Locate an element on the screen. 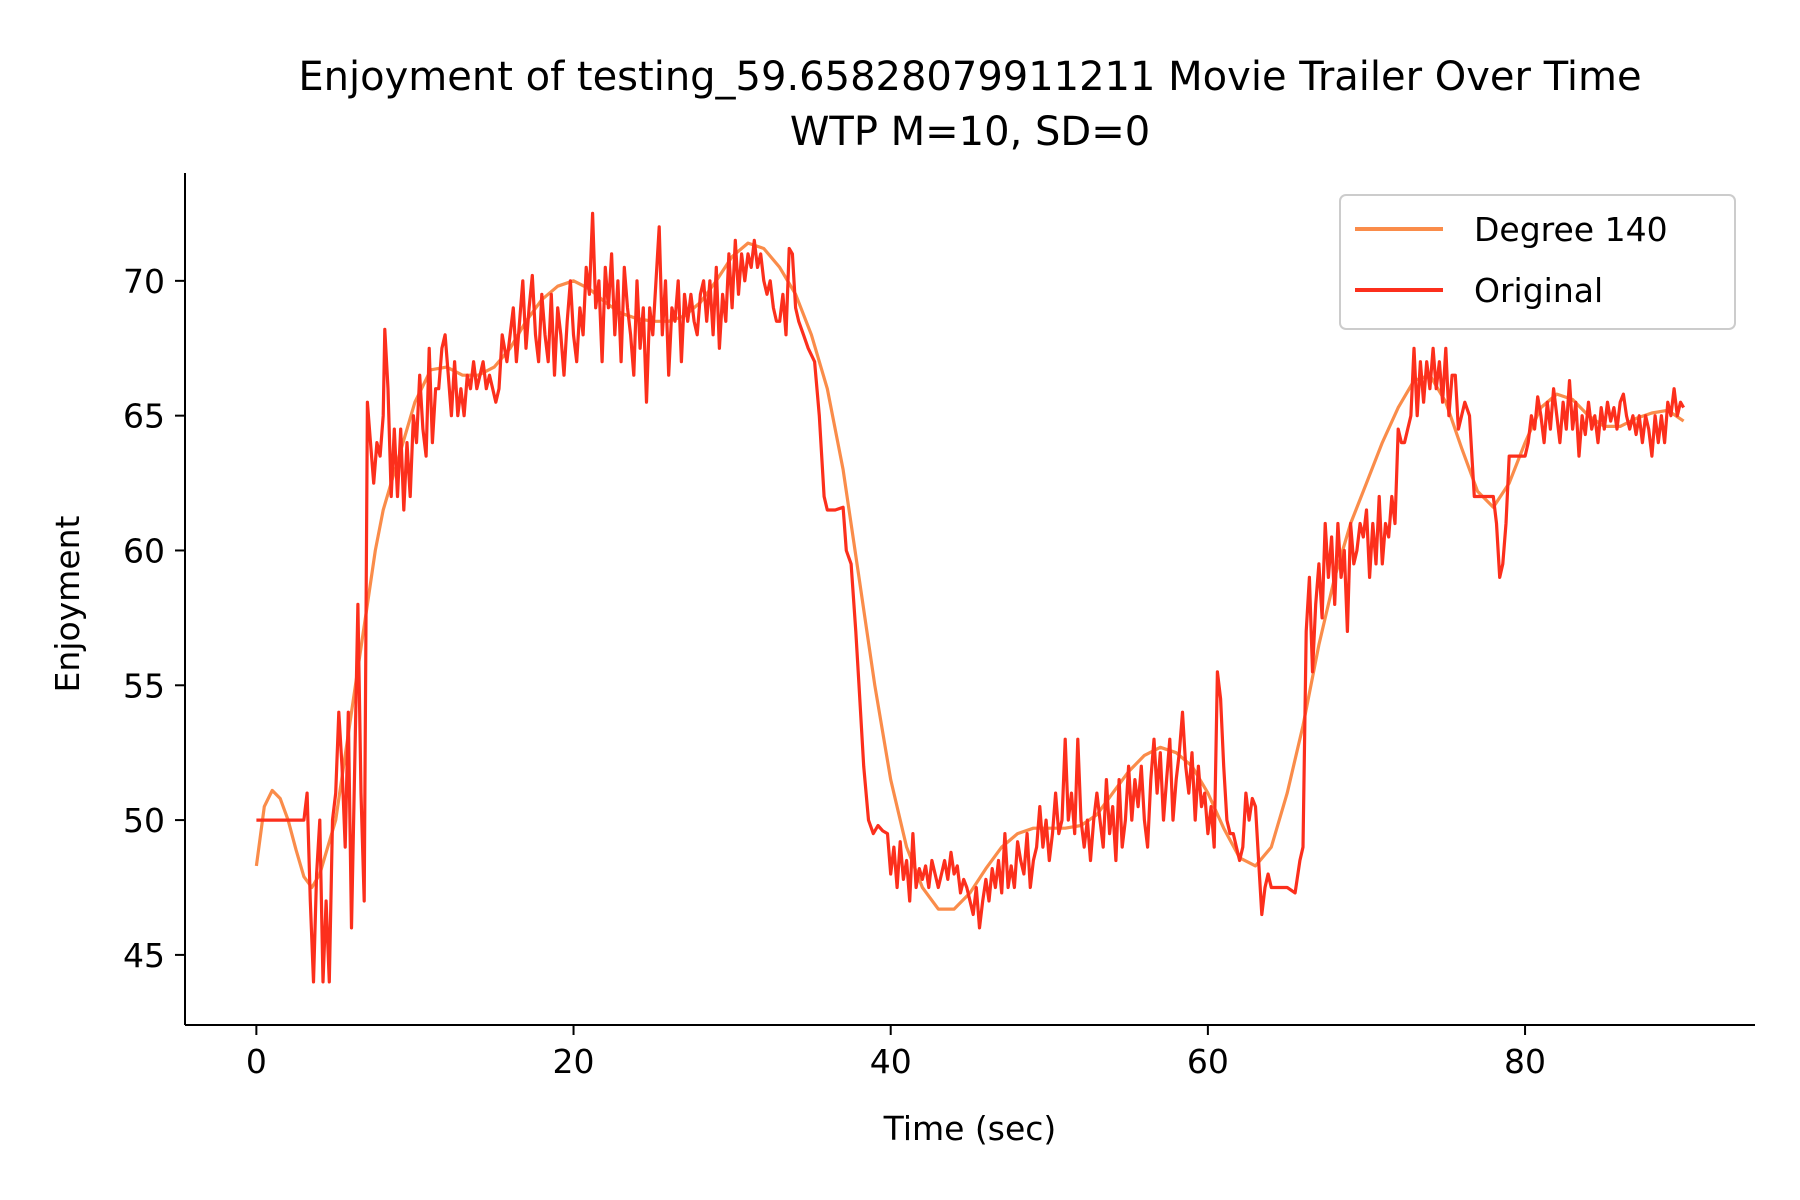 This screenshot has width=1800, height=1200. x-ticks: 0 20 40 60 80 is located at coordinates (896, 1053).